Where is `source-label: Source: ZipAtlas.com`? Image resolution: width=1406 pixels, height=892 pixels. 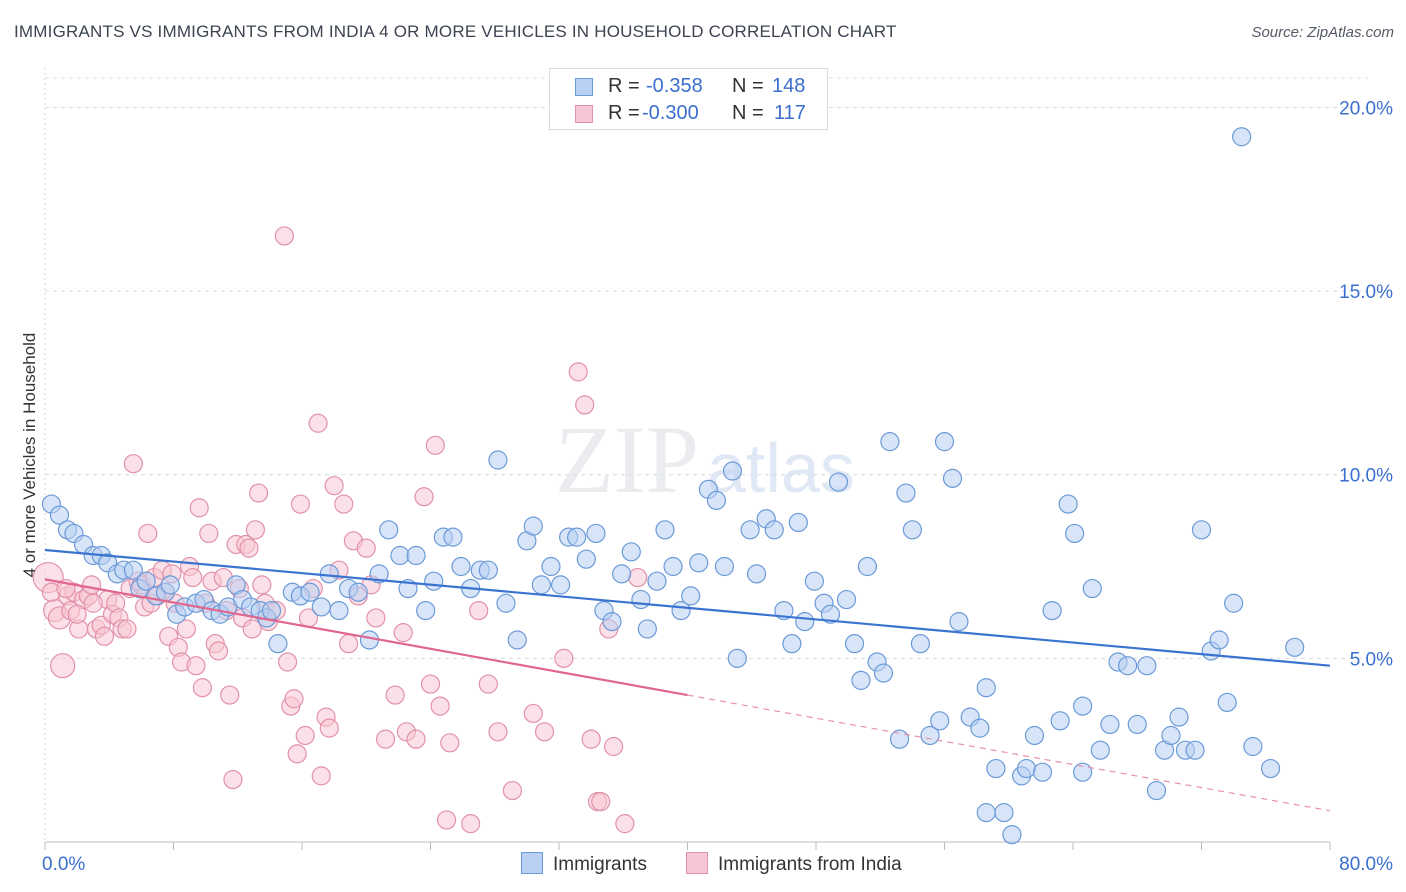
source-label: Source: ZipAtlas.com is located at coordinates (1322, 32).